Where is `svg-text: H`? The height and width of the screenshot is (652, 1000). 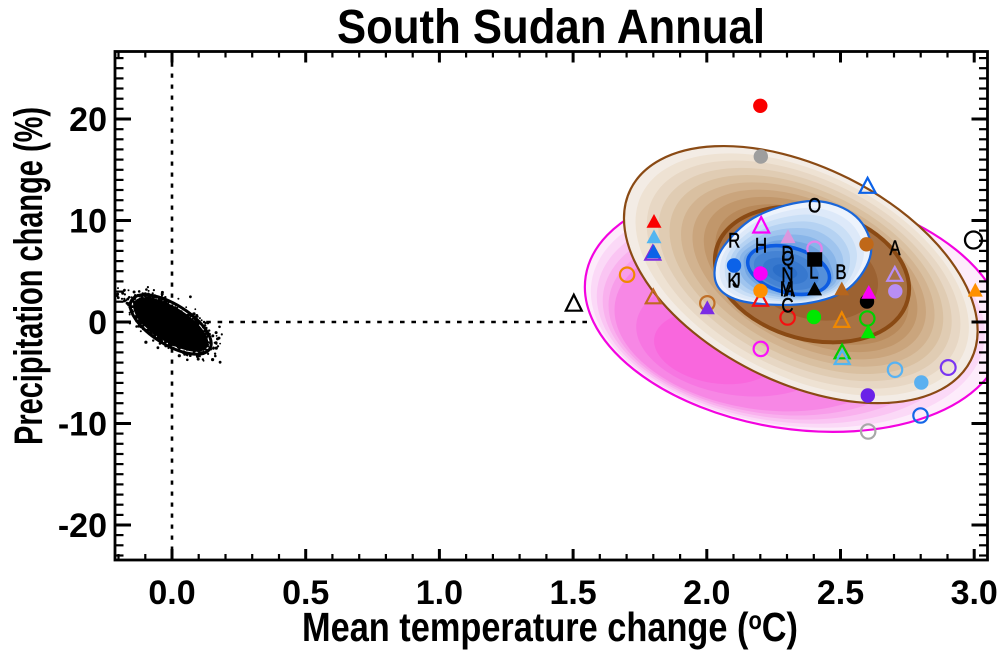 svg-text: H is located at coordinates (761, 246).